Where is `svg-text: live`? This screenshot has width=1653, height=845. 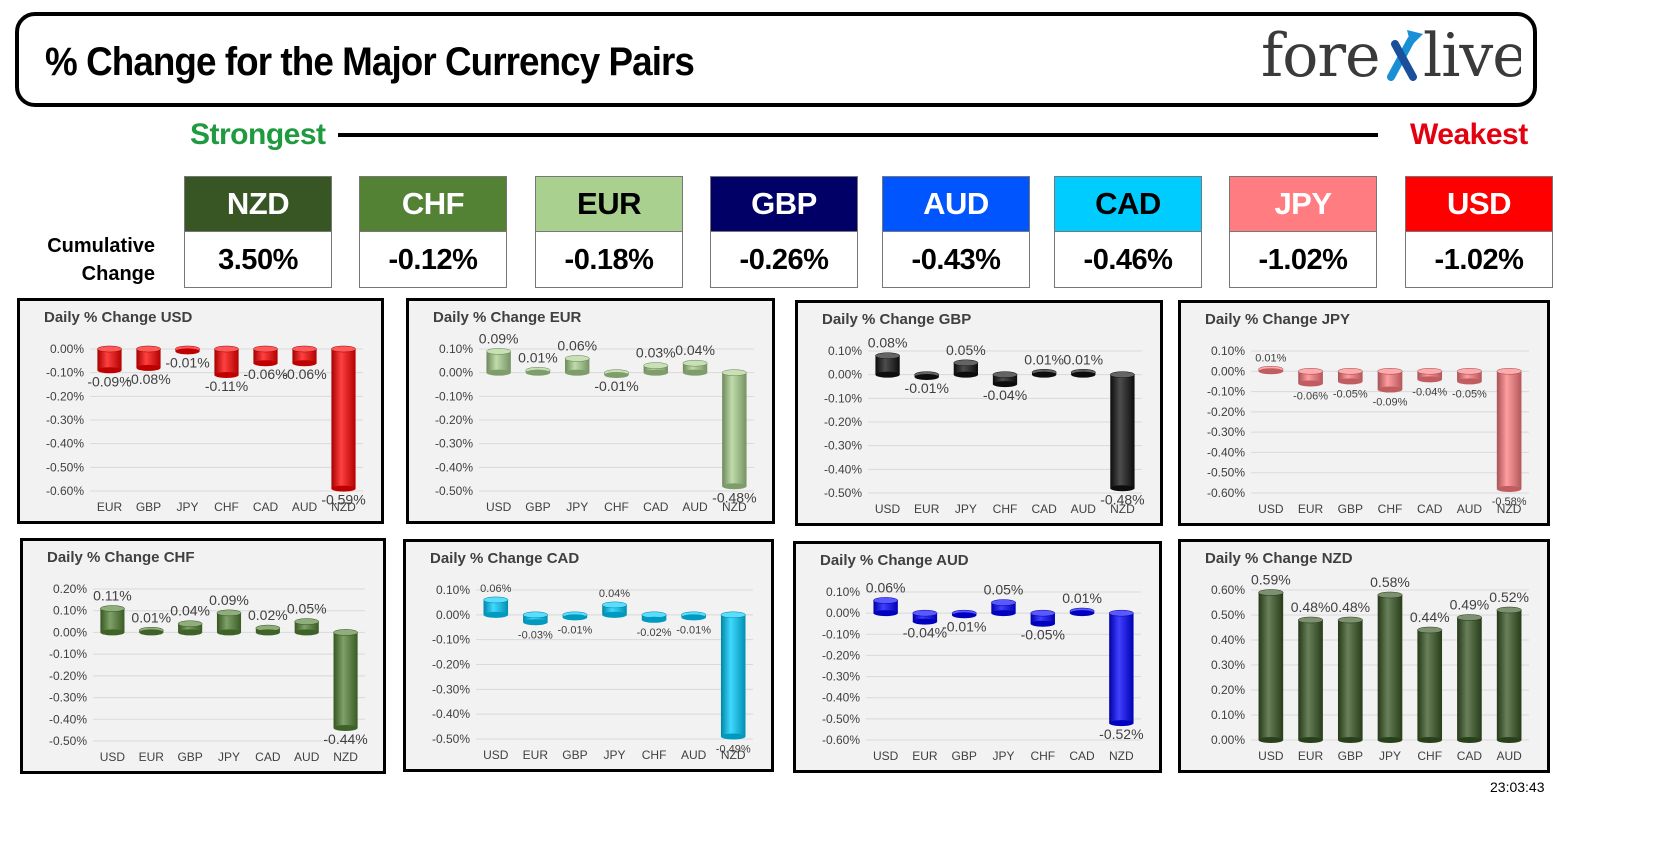 svg-text: live is located at coordinates (1472, 56).